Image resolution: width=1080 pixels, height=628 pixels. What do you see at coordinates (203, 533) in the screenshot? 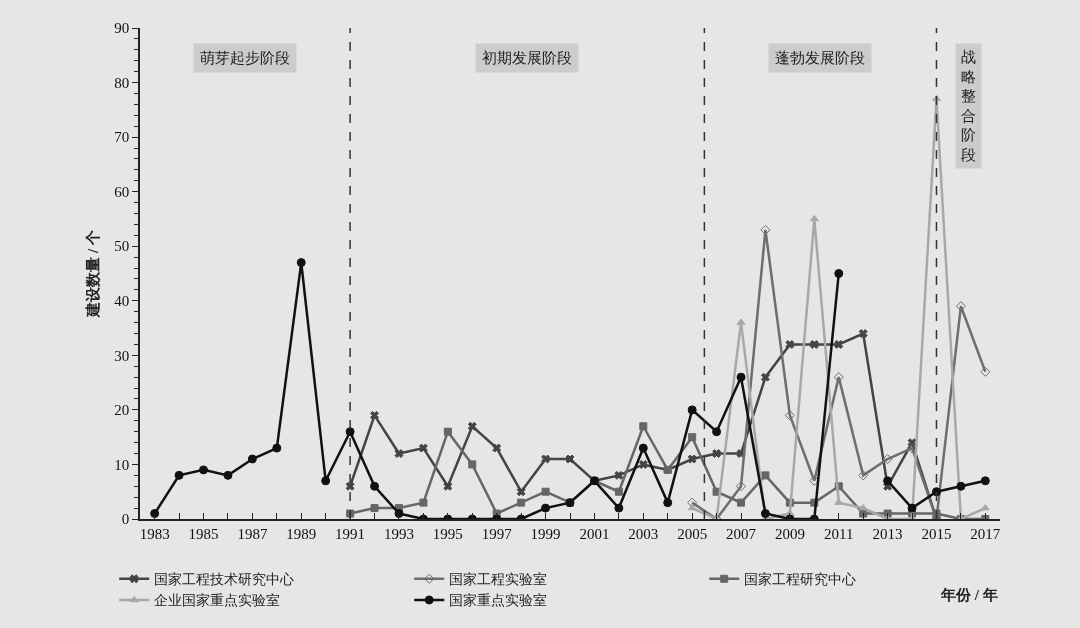
I see `x-tick-label: 1985` at bounding box center [203, 533].